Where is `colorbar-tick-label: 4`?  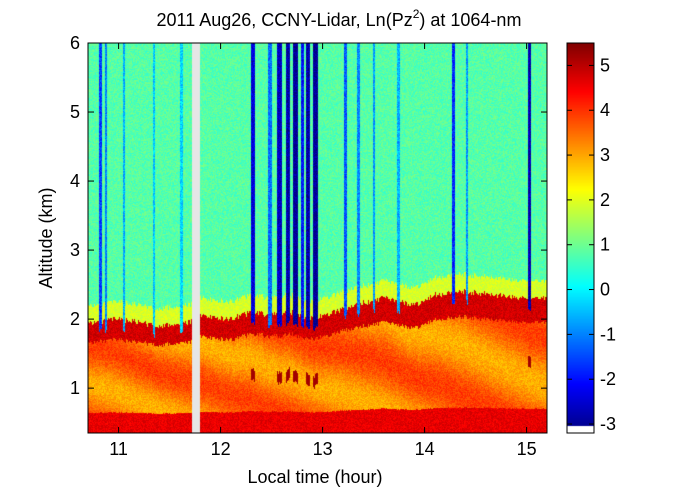
colorbar-tick-label: 4 is located at coordinates (605, 110).